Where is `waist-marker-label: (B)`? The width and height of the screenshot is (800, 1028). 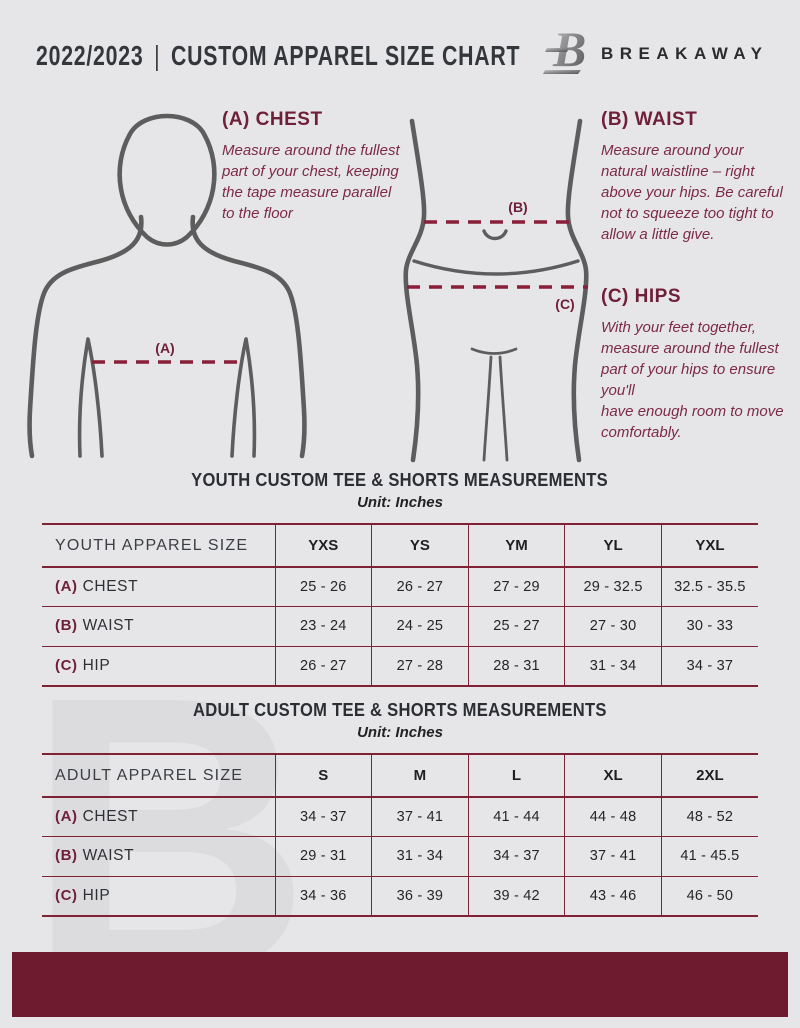
waist-marker-label: (B) is located at coordinates (517, 207).